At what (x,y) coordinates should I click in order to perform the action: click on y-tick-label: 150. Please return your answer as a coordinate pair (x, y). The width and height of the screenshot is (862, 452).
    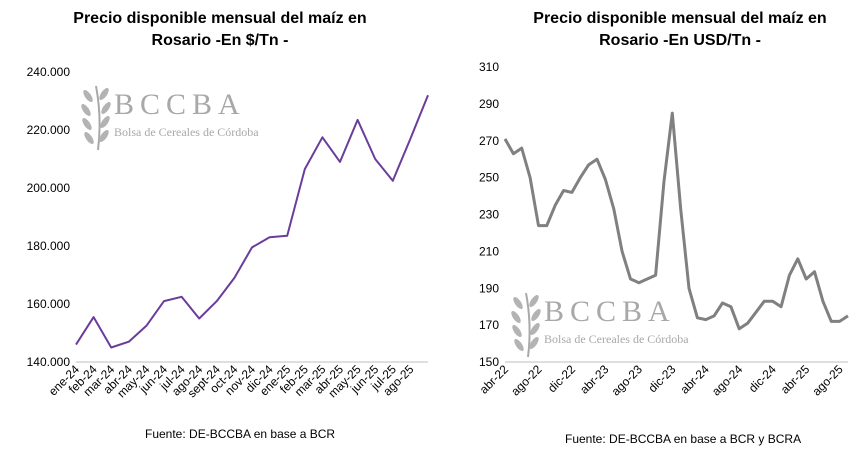
    Looking at the image, I should click on (489, 362).